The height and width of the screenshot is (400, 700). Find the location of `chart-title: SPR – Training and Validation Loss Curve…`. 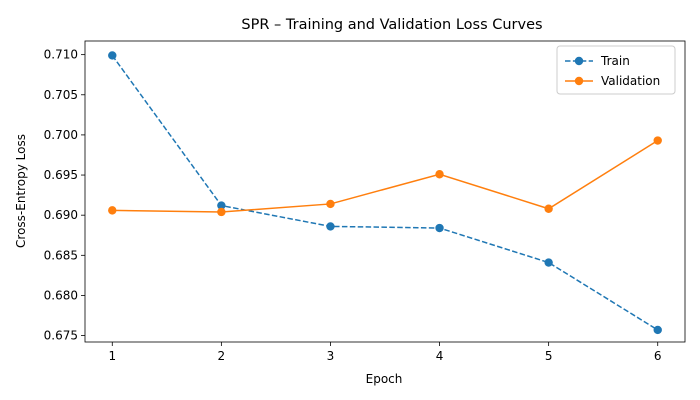

chart-title: SPR – Training and Validation Loss Curve… is located at coordinates (391, 25).